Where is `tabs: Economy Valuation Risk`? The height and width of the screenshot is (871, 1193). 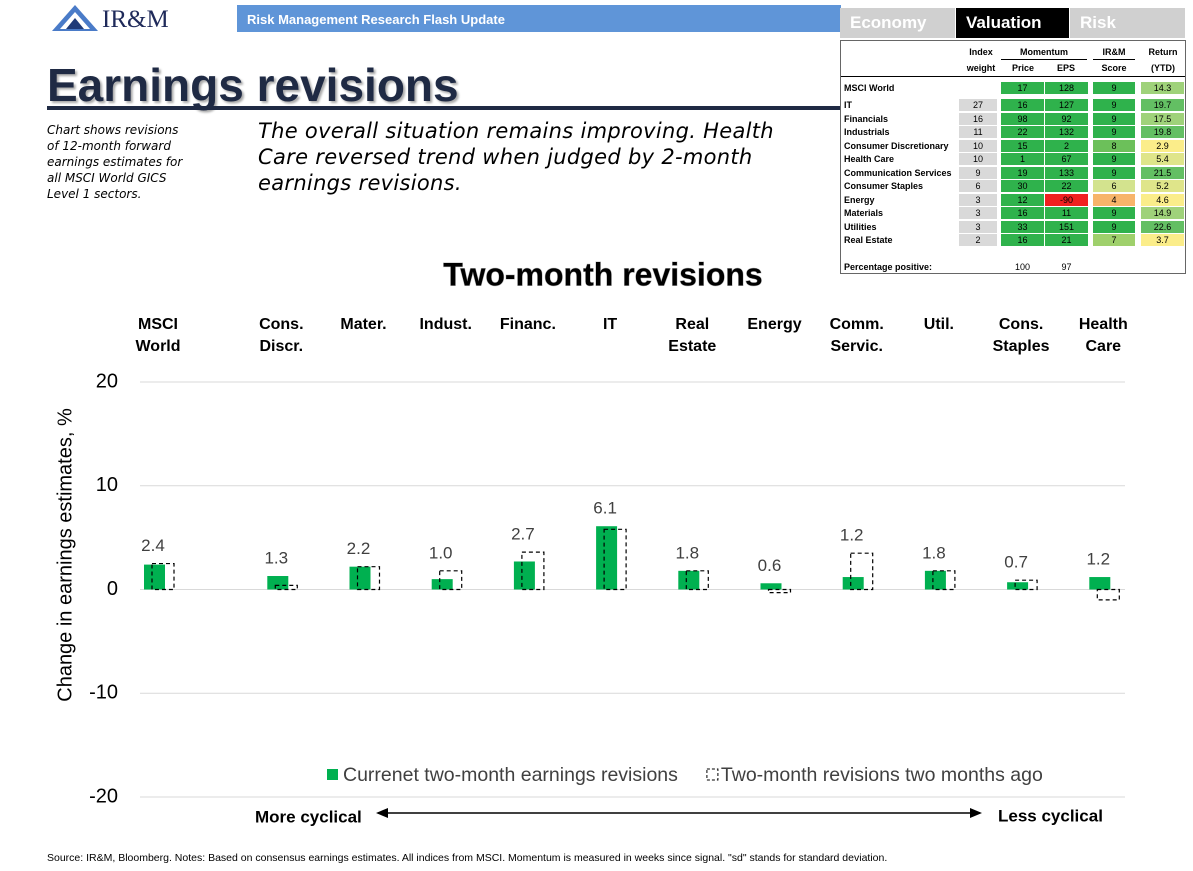
tabs: Economy Valuation Risk is located at coordinates (1012, 23).